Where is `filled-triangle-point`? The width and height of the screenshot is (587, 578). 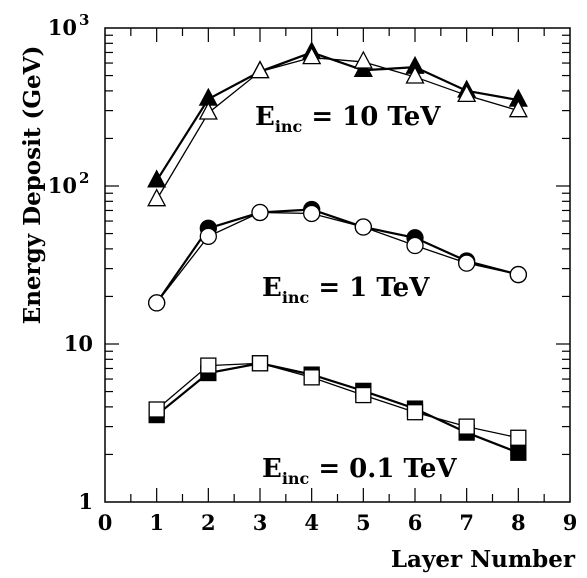
filled-triangle-point is located at coordinates (157, 178).